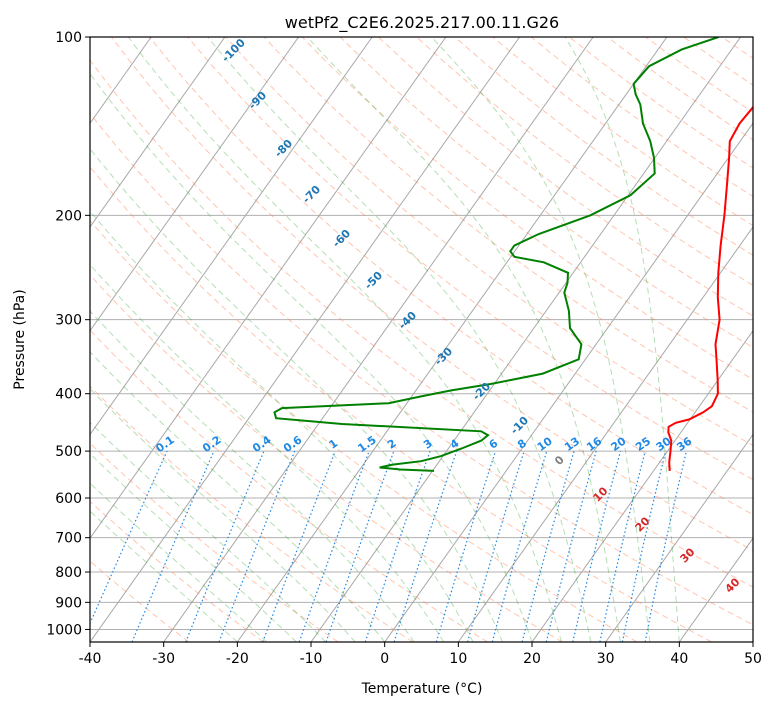 This screenshot has width=775, height=708. Describe the element at coordinates (64, 630) in the screenshot. I see `y-tick-label: 1000` at that location.